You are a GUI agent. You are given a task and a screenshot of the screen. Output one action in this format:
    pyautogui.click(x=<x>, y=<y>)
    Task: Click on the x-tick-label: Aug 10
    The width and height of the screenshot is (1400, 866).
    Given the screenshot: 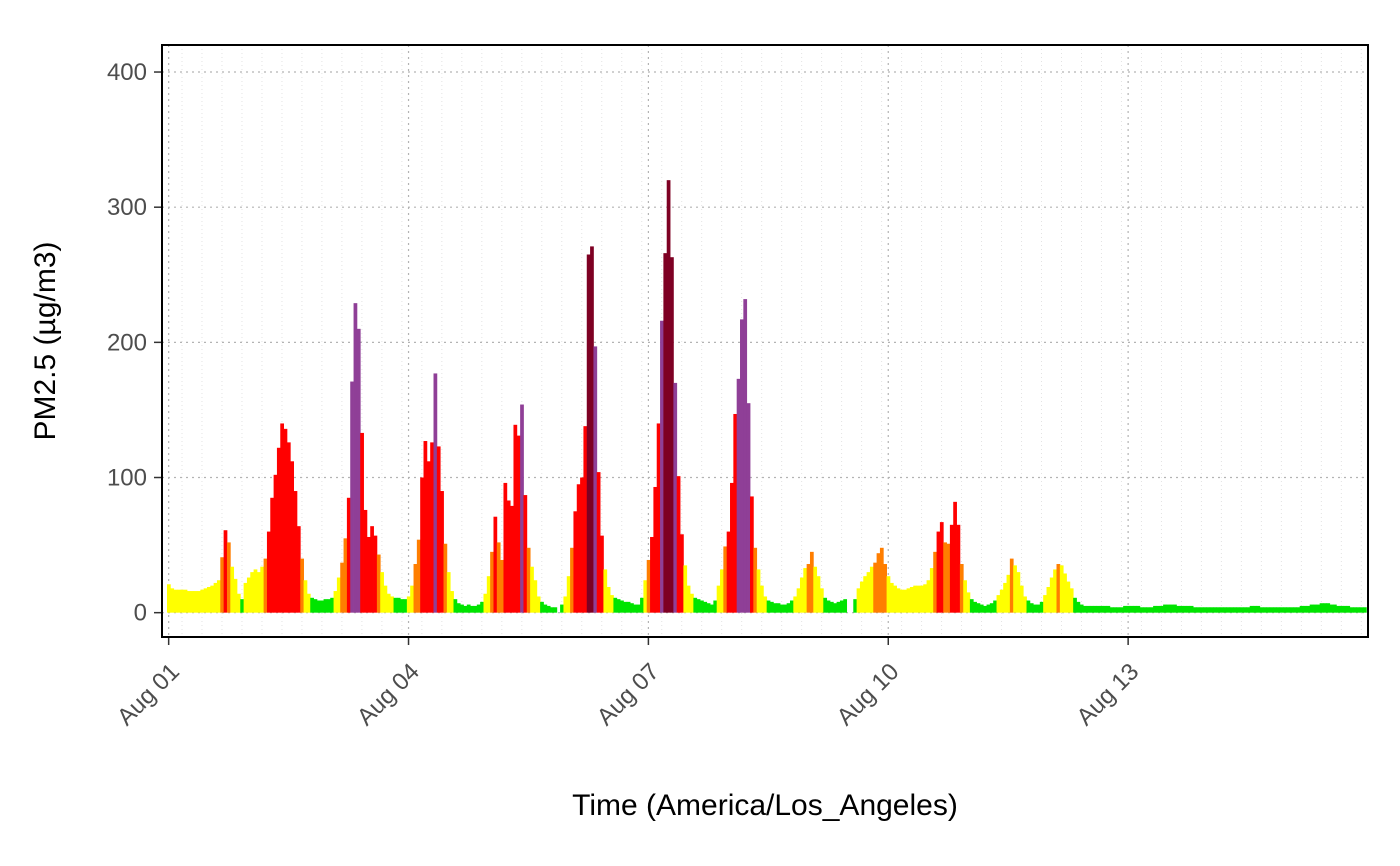 What is the action you would take?
    pyautogui.click(x=868, y=694)
    